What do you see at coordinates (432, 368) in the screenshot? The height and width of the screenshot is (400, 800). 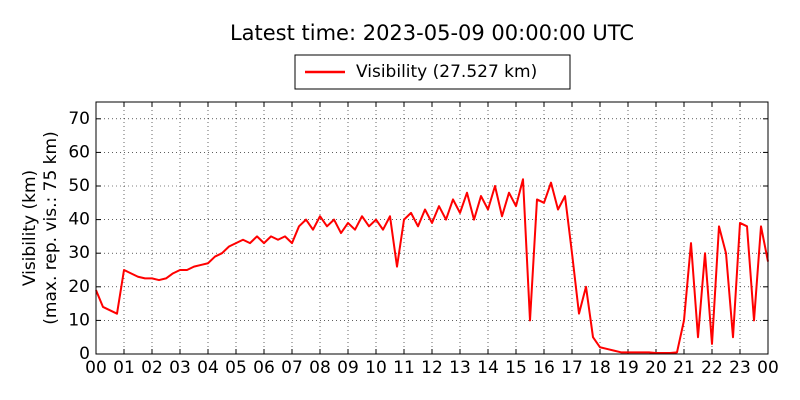 I see `x-tick-label: 12` at bounding box center [432, 368].